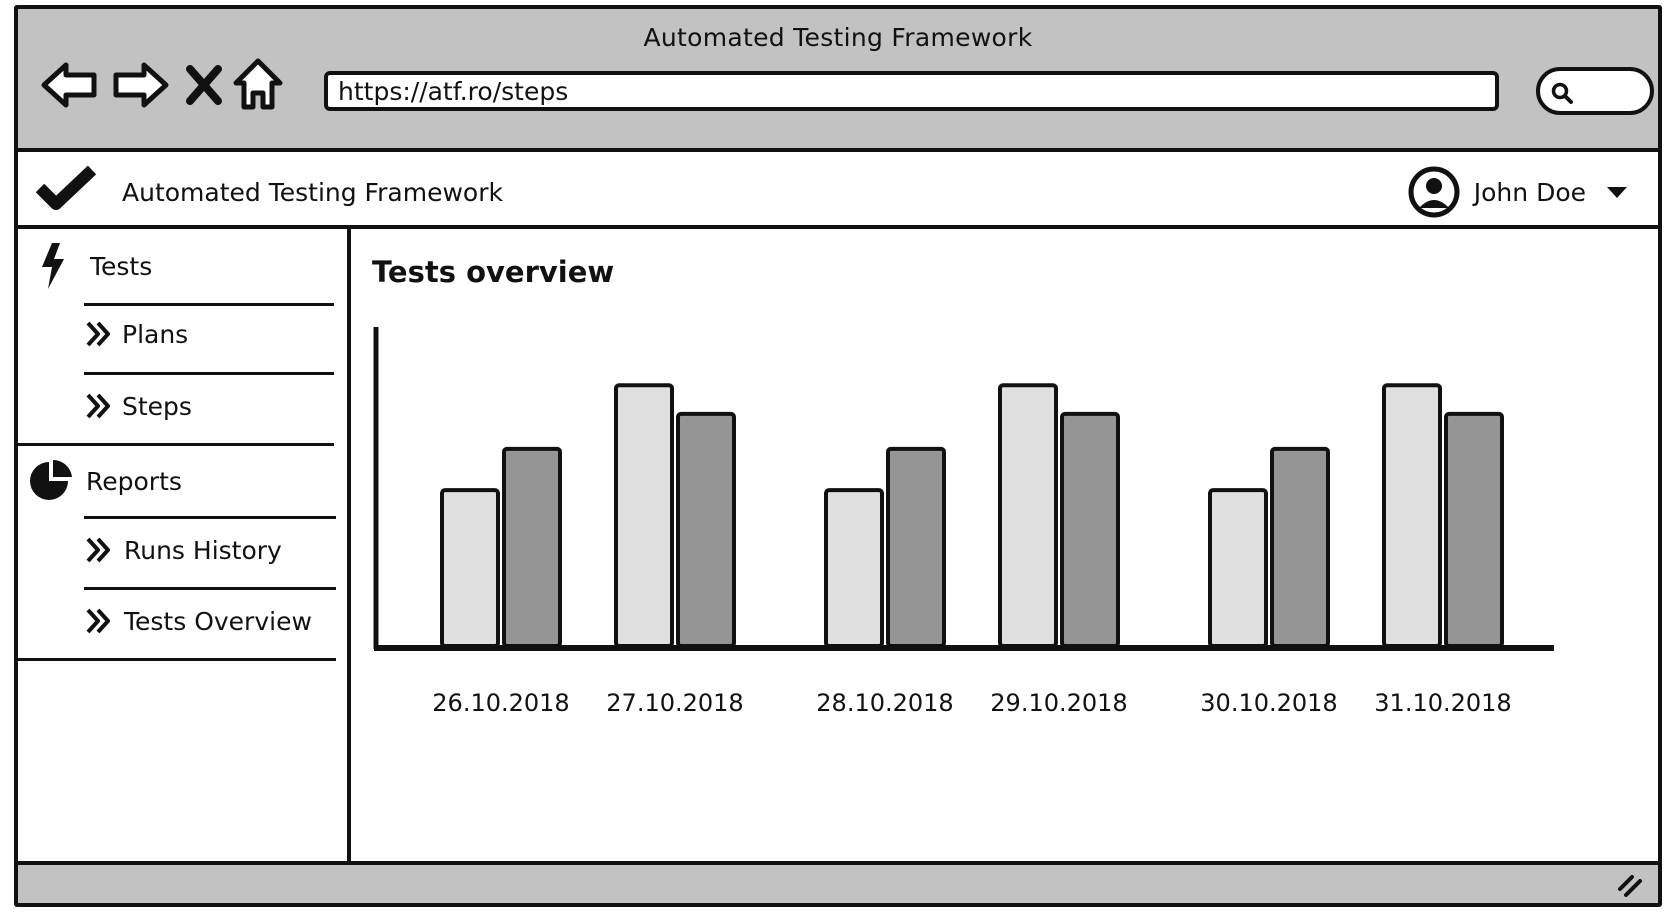 Image resolution: width=1674 pixels, height=918 pixels. I want to click on home-icon, so click(258, 85).